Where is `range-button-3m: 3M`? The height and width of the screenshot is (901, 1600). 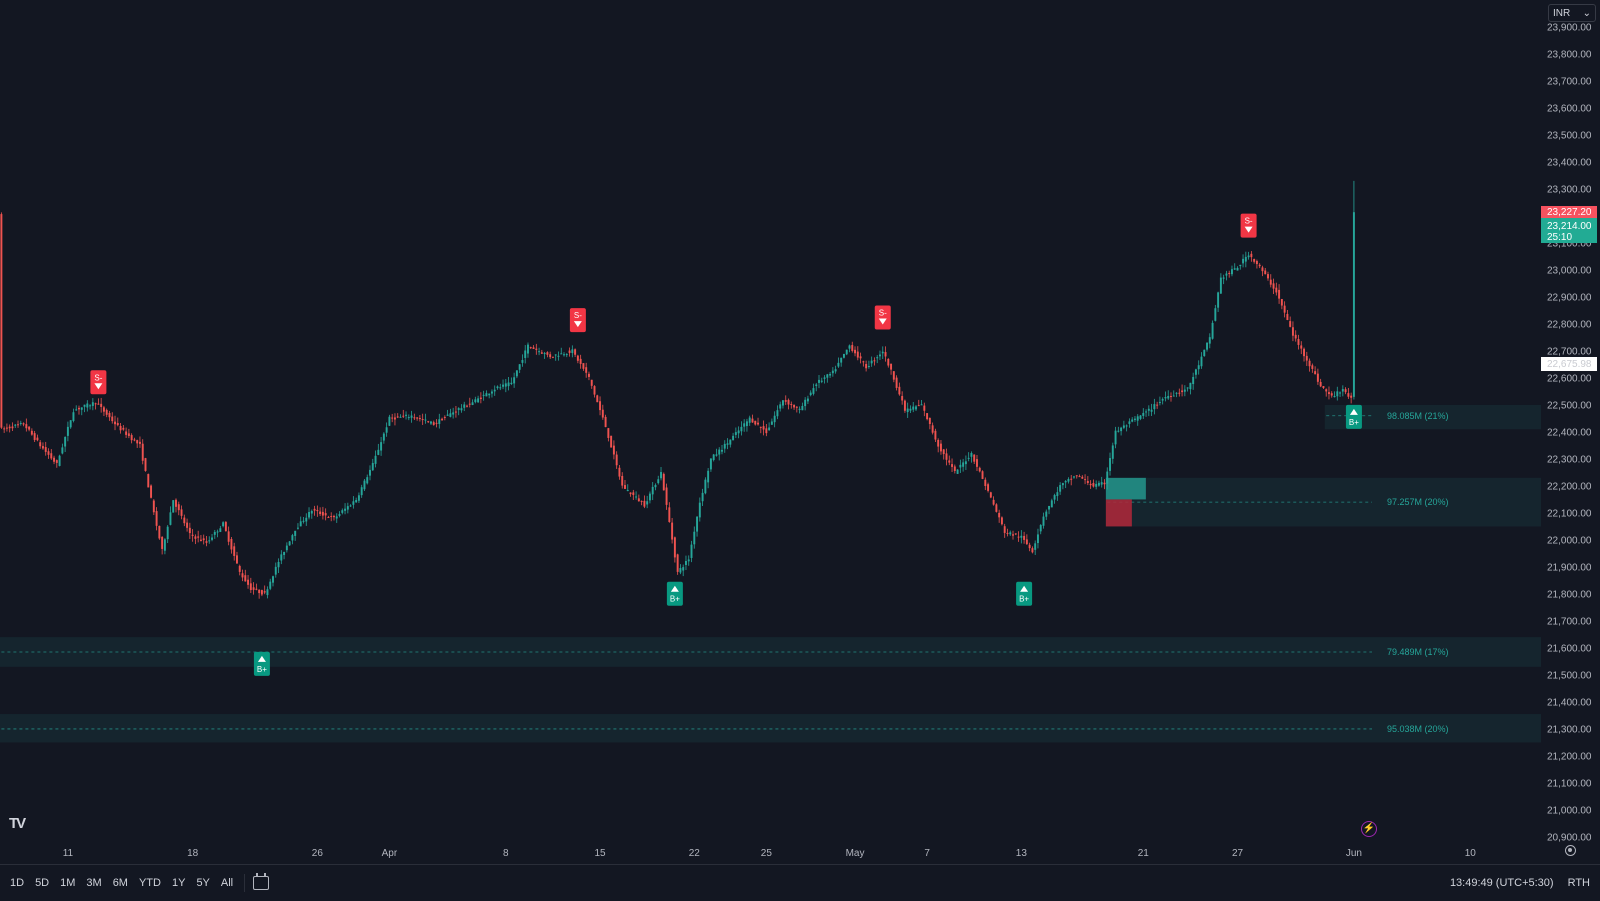 range-button-3m: 3M is located at coordinates (94, 882).